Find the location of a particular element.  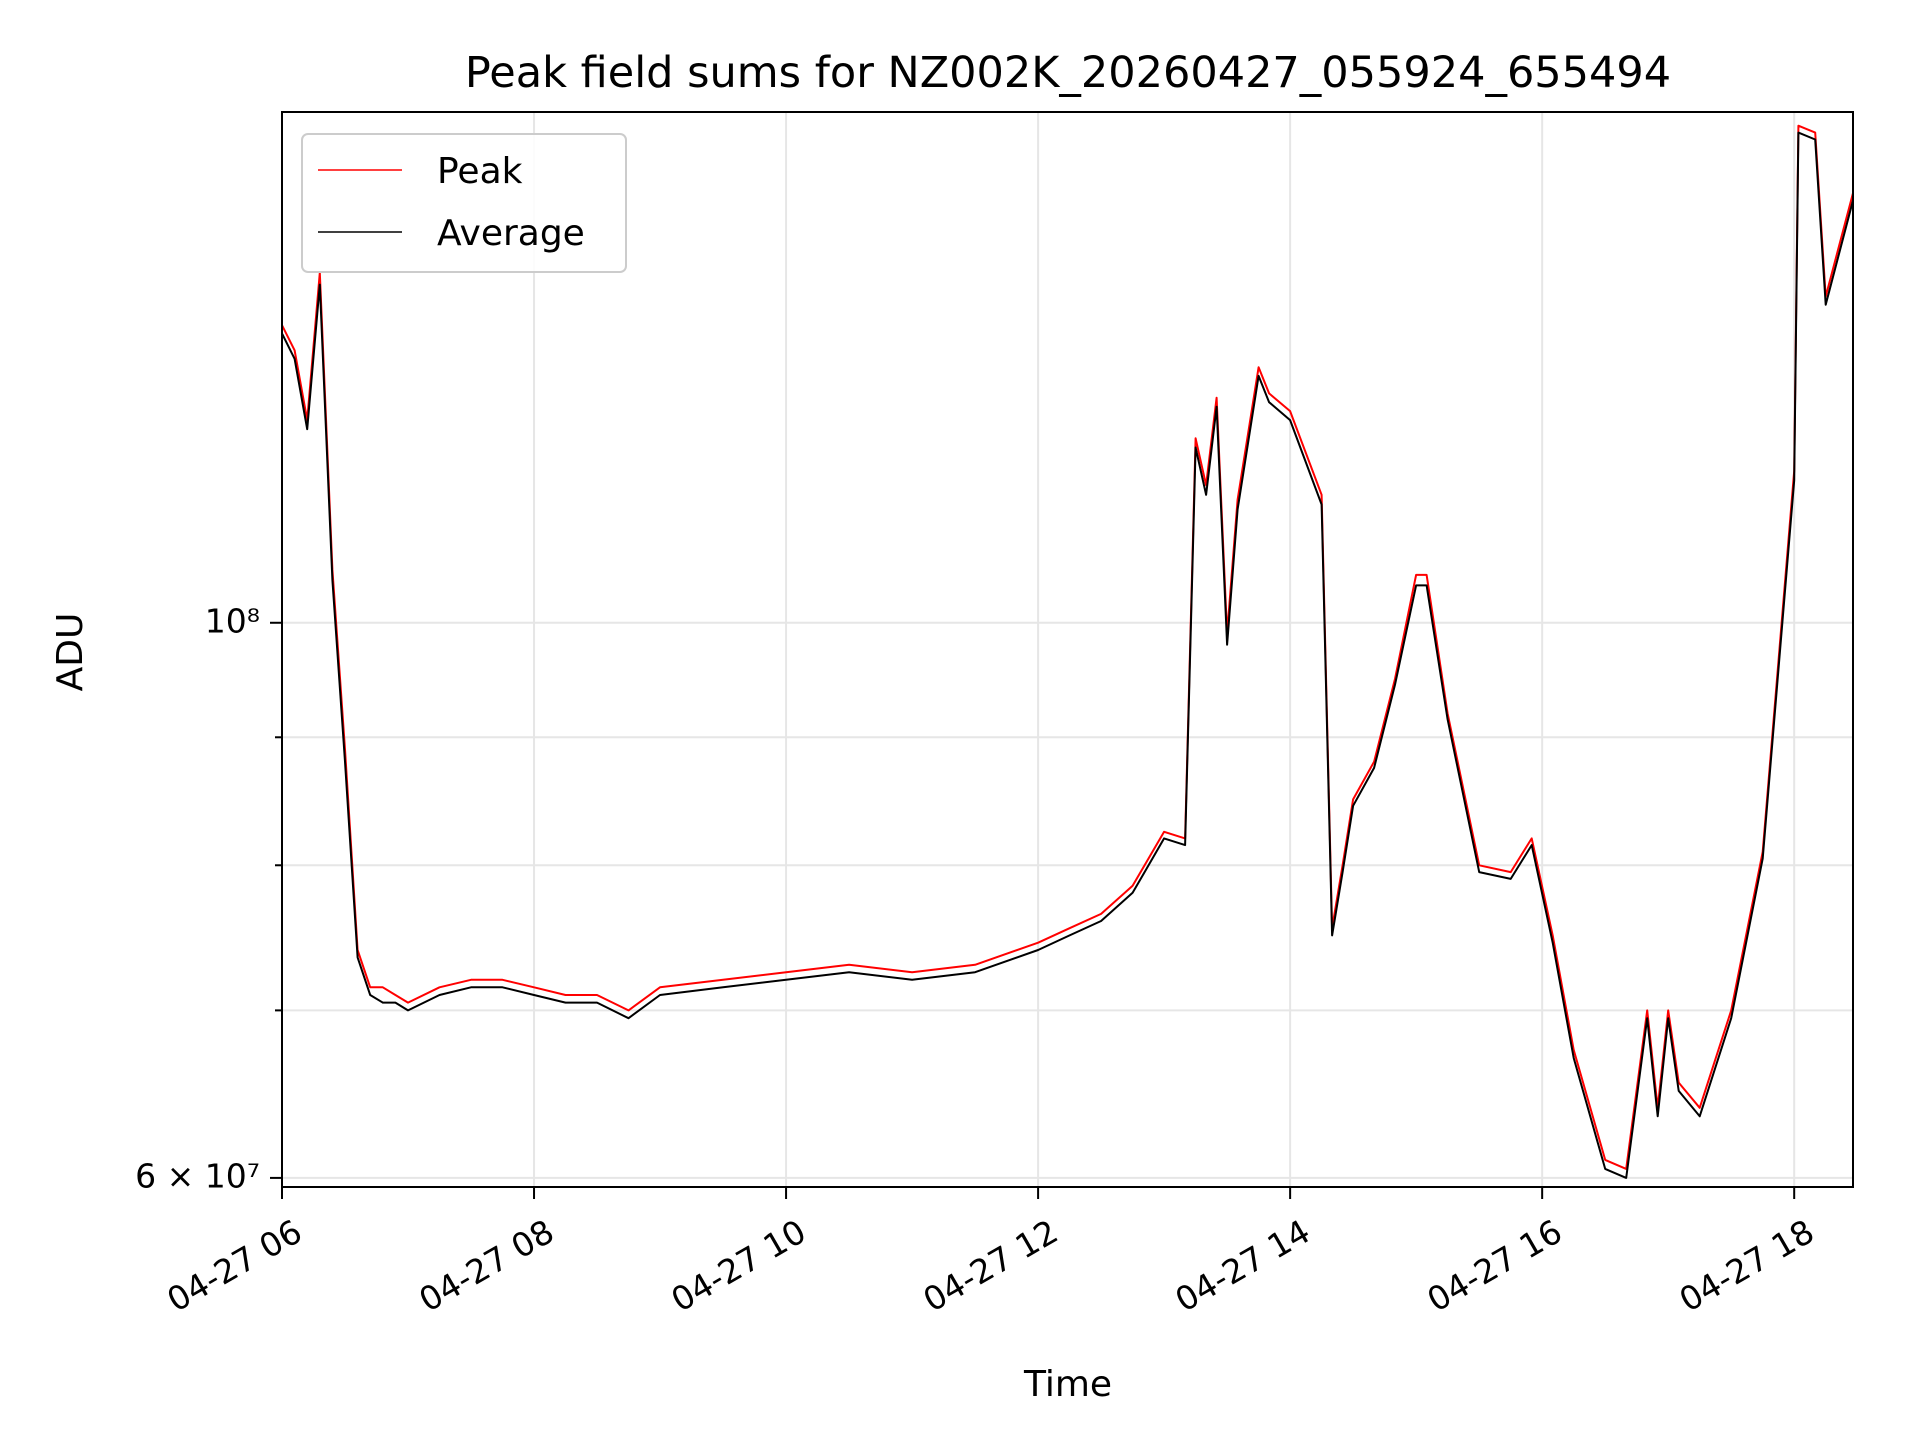

y-tick-label: 10⁸ is located at coordinates (232, 620).